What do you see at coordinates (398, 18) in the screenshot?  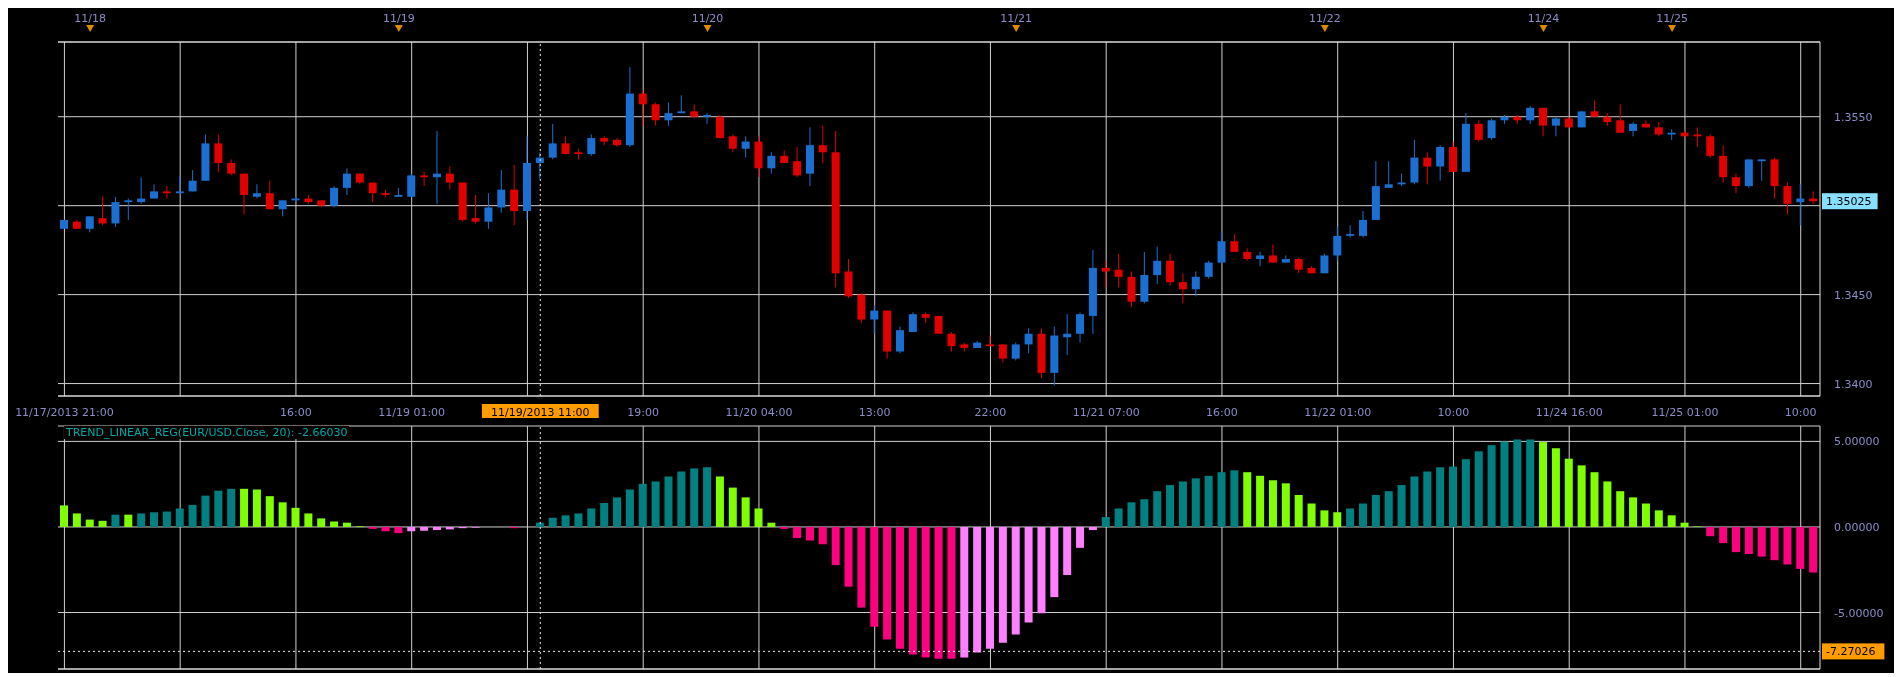 I see `text: 11/19` at bounding box center [398, 18].